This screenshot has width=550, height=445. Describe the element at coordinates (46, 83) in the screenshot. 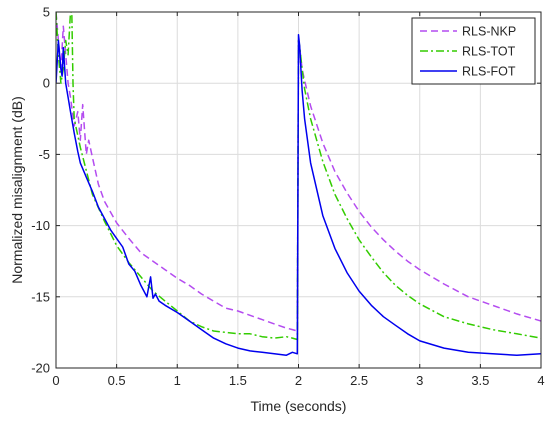

I see `y-tick-label: 0` at that location.